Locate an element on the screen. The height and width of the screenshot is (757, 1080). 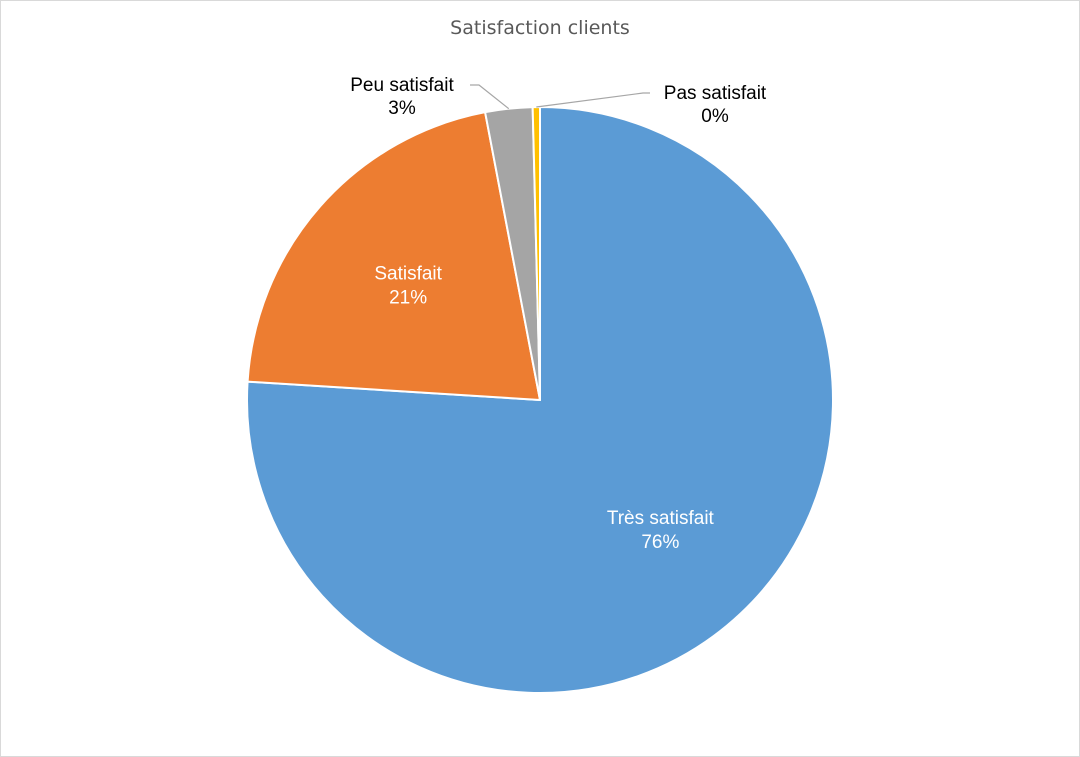
slice-label-percent-pas-satisfait: 0% is located at coordinates (715, 116).